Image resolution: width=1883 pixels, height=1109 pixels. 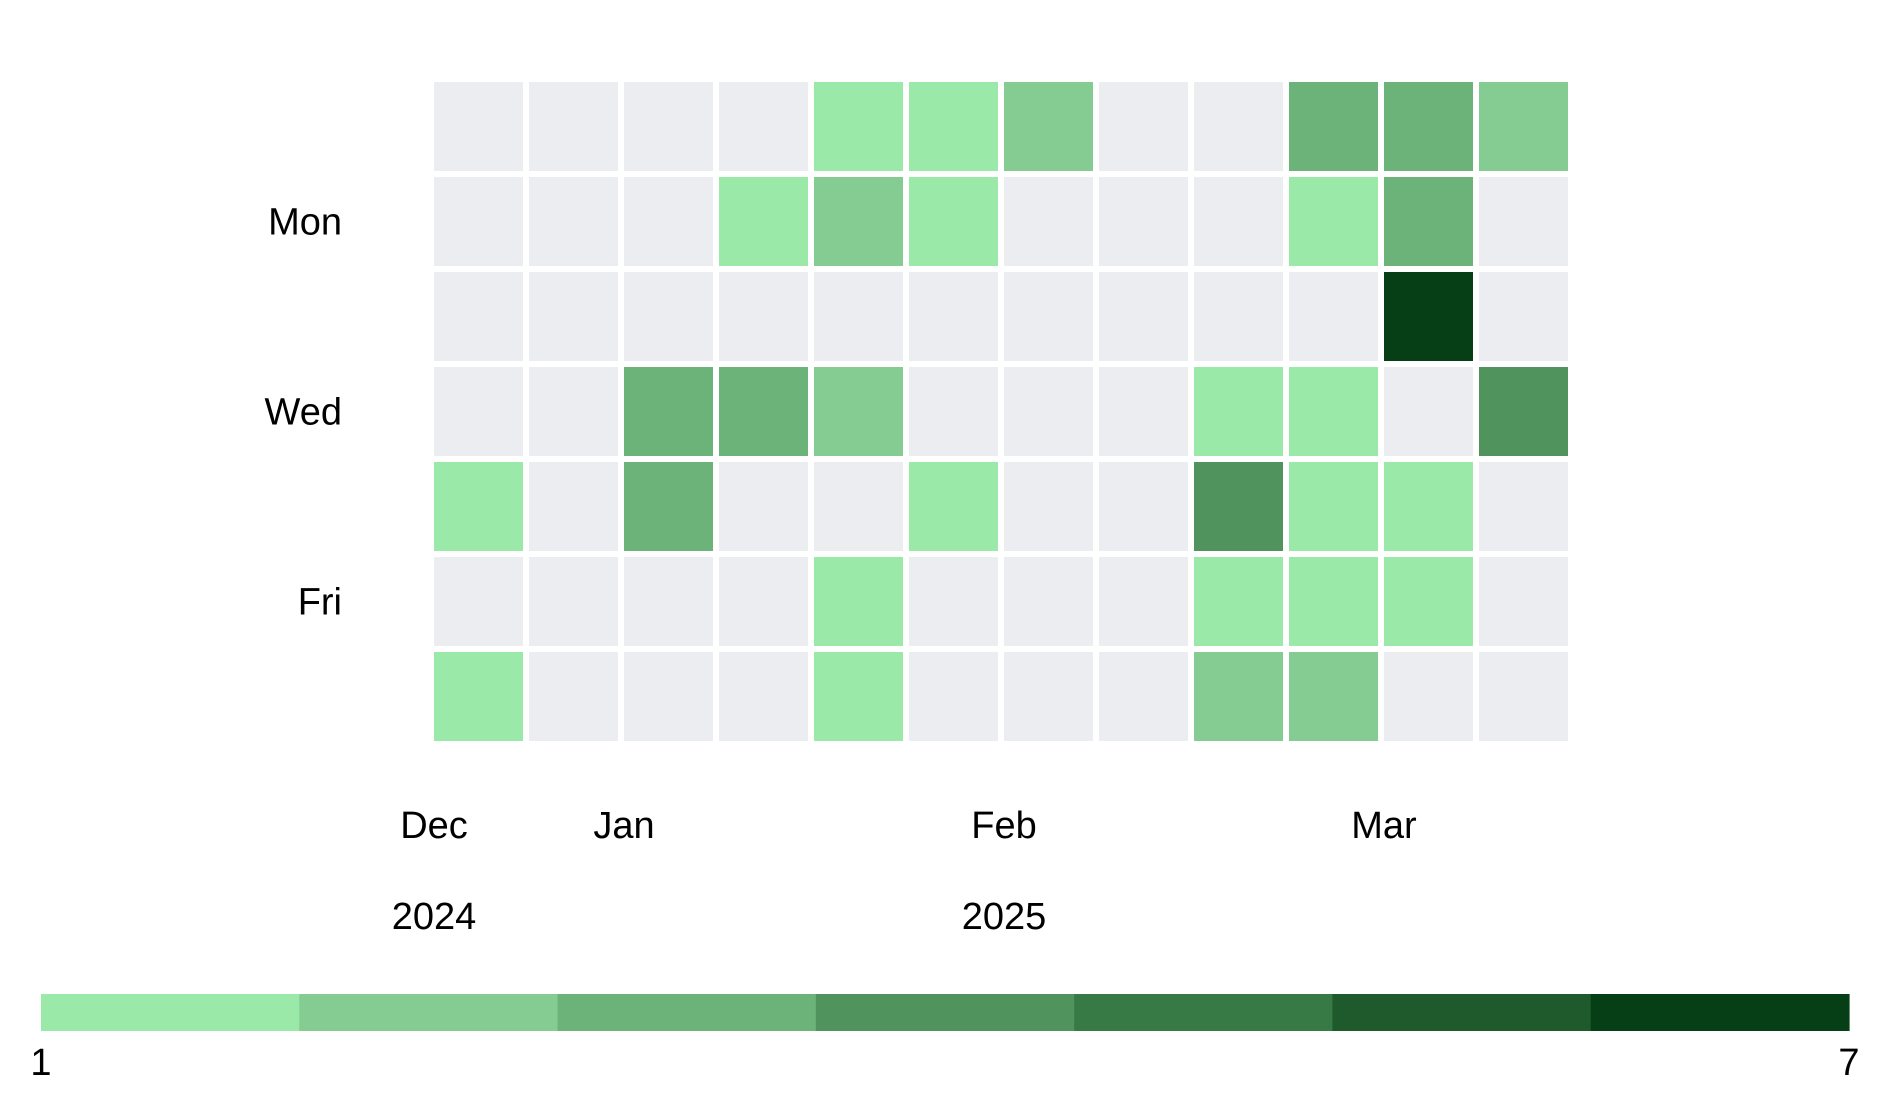 I want to click on month-label: Jan, so click(x=623, y=826).